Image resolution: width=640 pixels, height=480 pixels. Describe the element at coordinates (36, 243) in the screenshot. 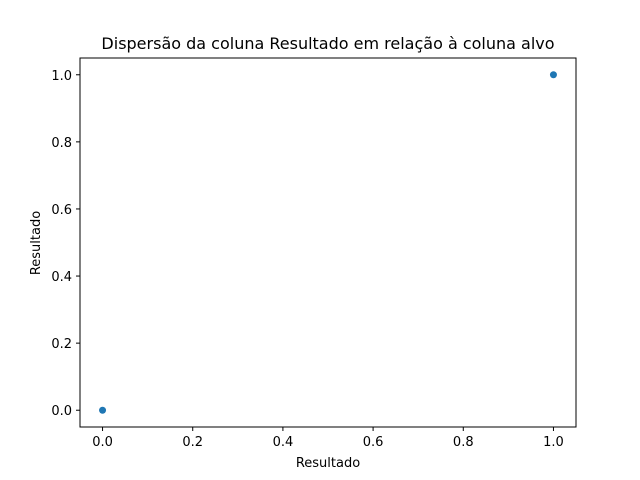

I see `y-axis-label: Resultado` at that location.